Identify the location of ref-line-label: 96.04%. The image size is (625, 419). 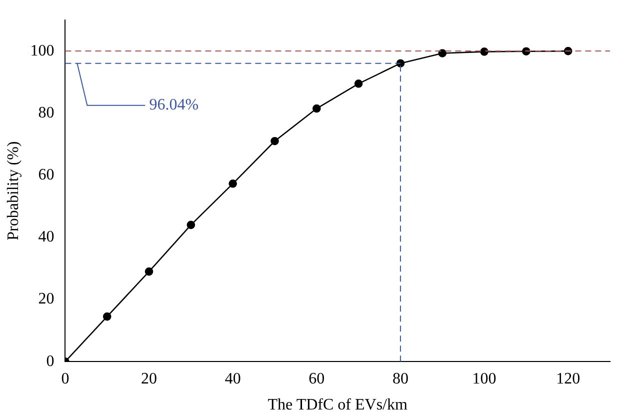
(174, 105).